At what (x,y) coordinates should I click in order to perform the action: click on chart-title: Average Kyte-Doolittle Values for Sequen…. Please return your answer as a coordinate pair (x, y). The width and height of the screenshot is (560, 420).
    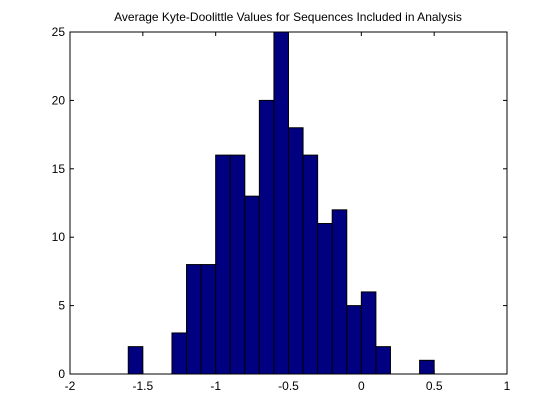
    Looking at the image, I should click on (288, 17).